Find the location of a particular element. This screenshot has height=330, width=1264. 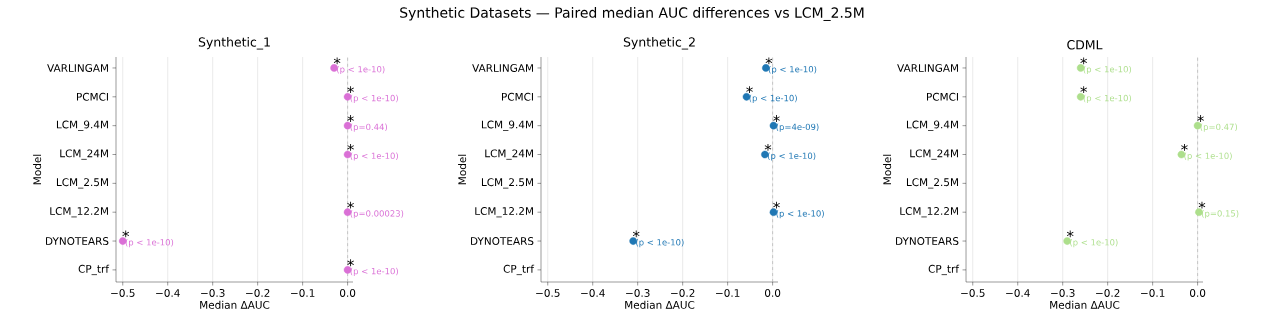

text: Synthetic Datasets — Paired median AUC differences vs LCM_2.5M is located at coordinates (632, 14).